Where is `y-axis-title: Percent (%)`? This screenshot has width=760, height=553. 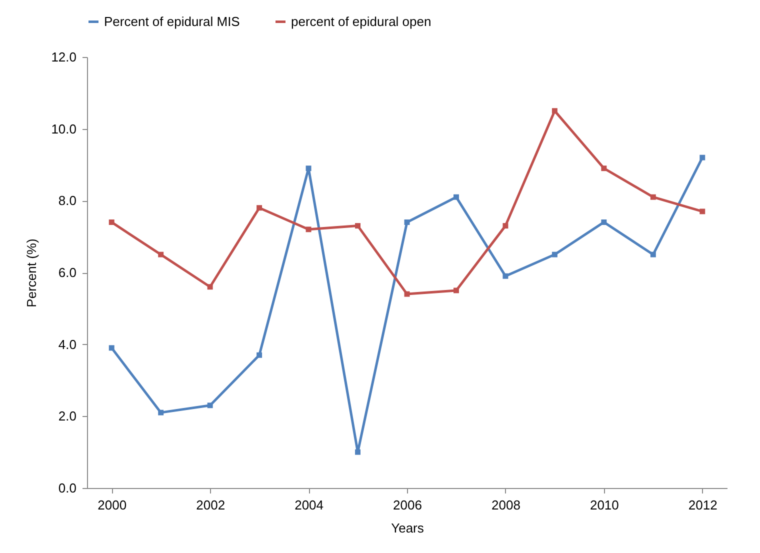 y-axis-title: Percent (%) is located at coordinates (32, 273).